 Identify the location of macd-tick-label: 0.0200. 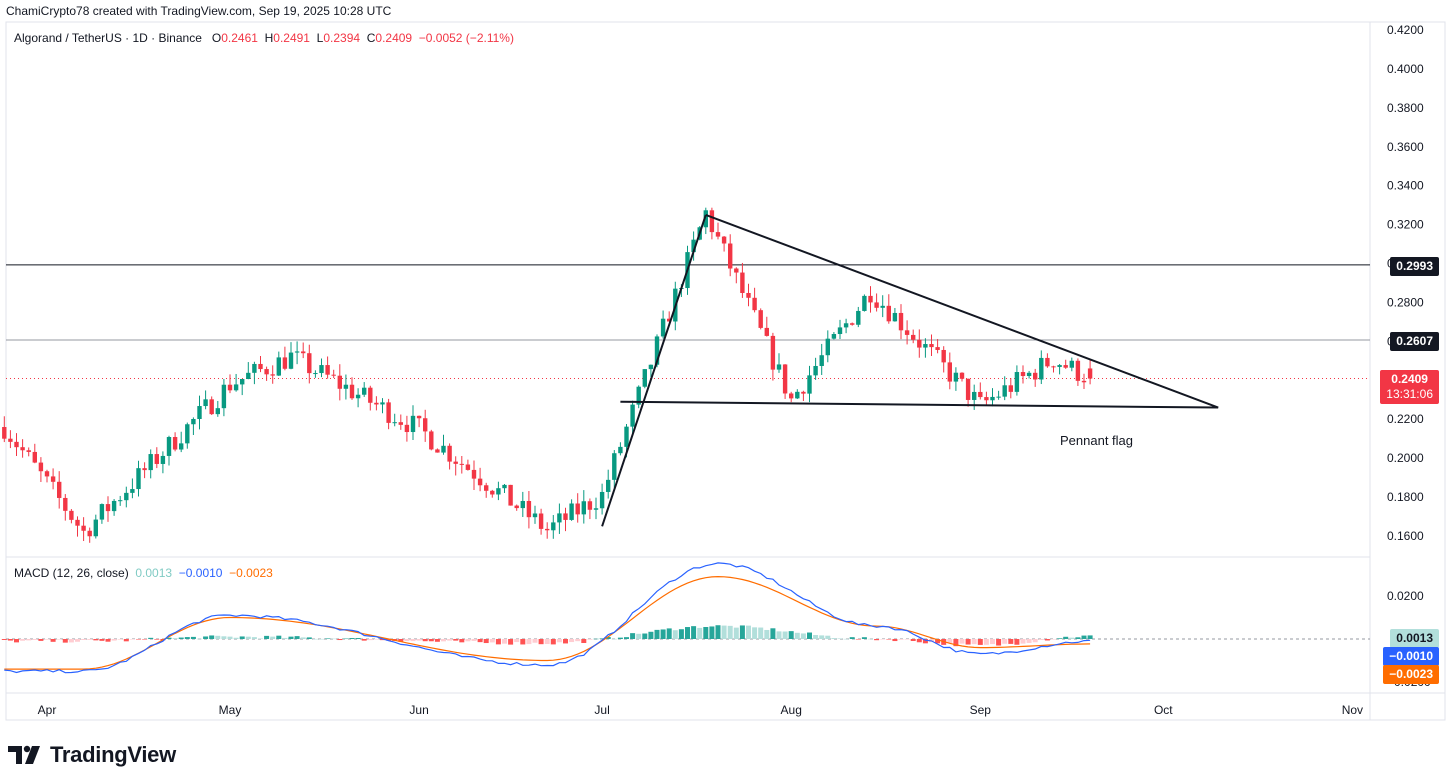
(1405, 596).